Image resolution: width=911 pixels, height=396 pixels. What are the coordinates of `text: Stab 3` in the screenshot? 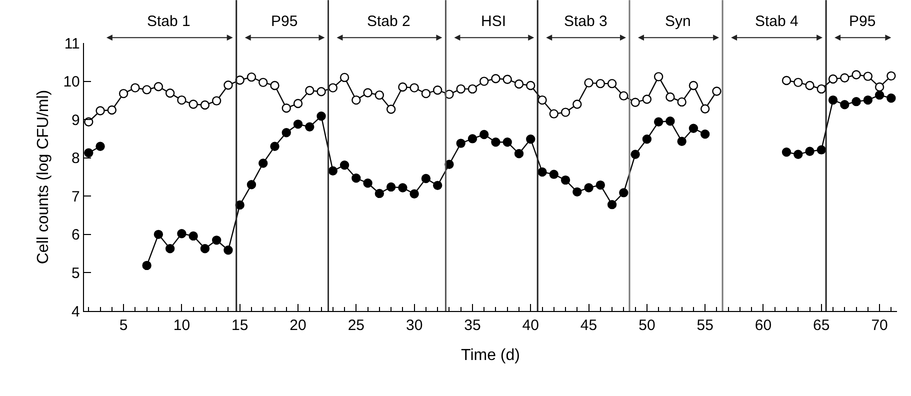 It's located at (586, 21).